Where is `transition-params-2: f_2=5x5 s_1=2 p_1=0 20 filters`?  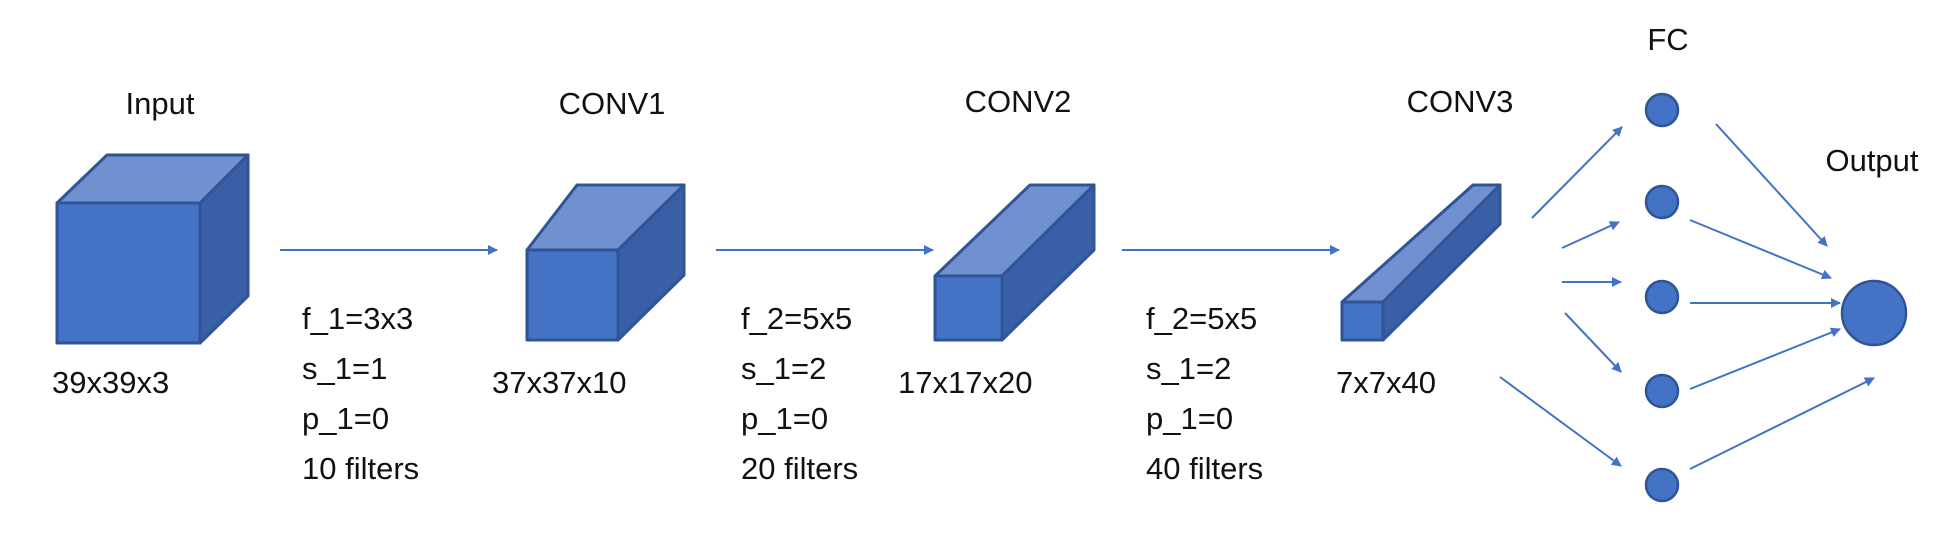
transition-params-2: f_2=5x5 s_1=2 p_1=0 20 filters is located at coordinates (799, 393).